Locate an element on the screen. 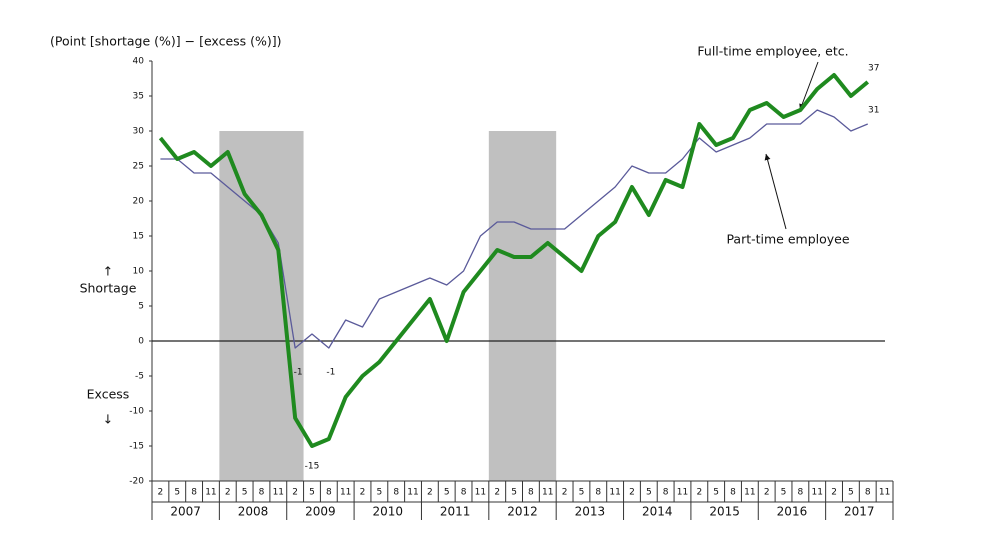 The width and height of the screenshot is (1000, 552). year-label: 2009 is located at coordinates (320, 512).